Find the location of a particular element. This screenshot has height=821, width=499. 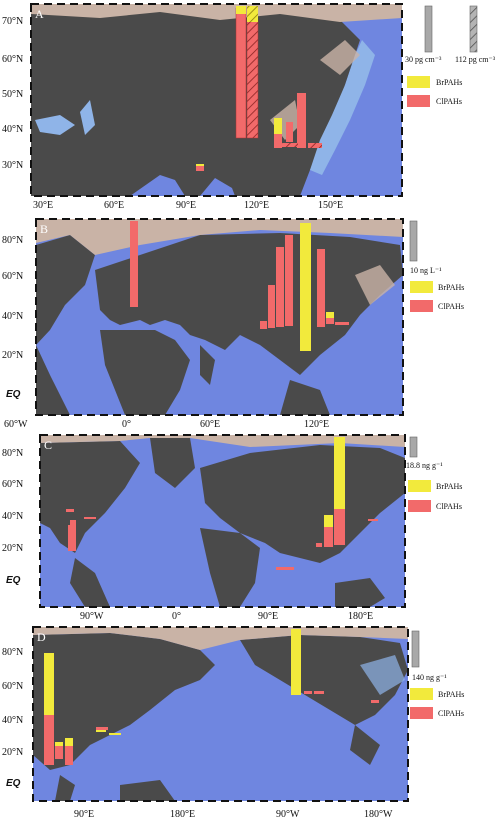

panel-label: A is located at coordinates (39, 14).